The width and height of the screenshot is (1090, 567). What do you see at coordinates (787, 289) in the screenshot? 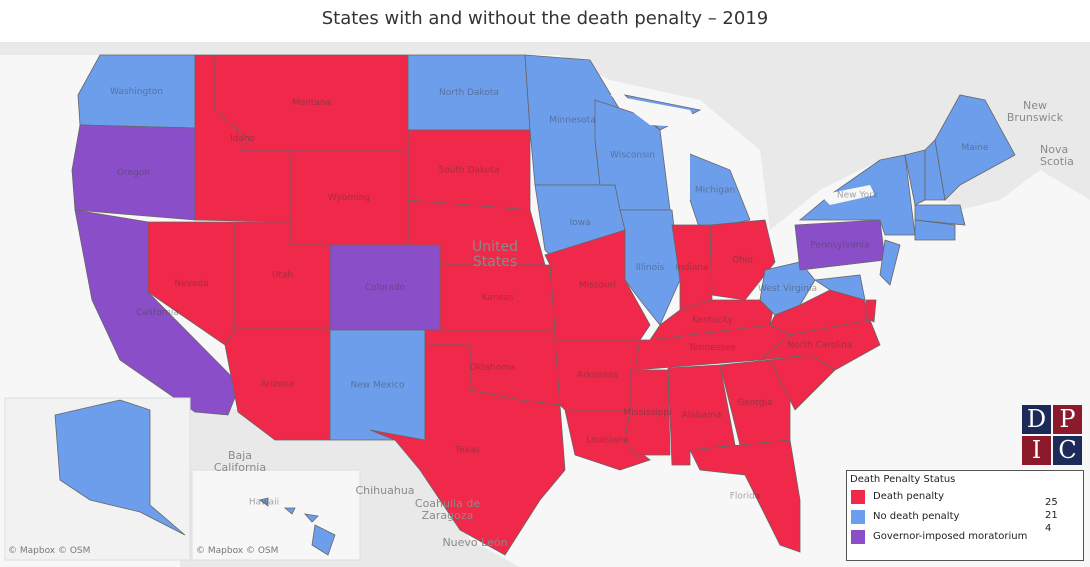
I see `state-label: West Virginia` at bounding box center [787, 289].